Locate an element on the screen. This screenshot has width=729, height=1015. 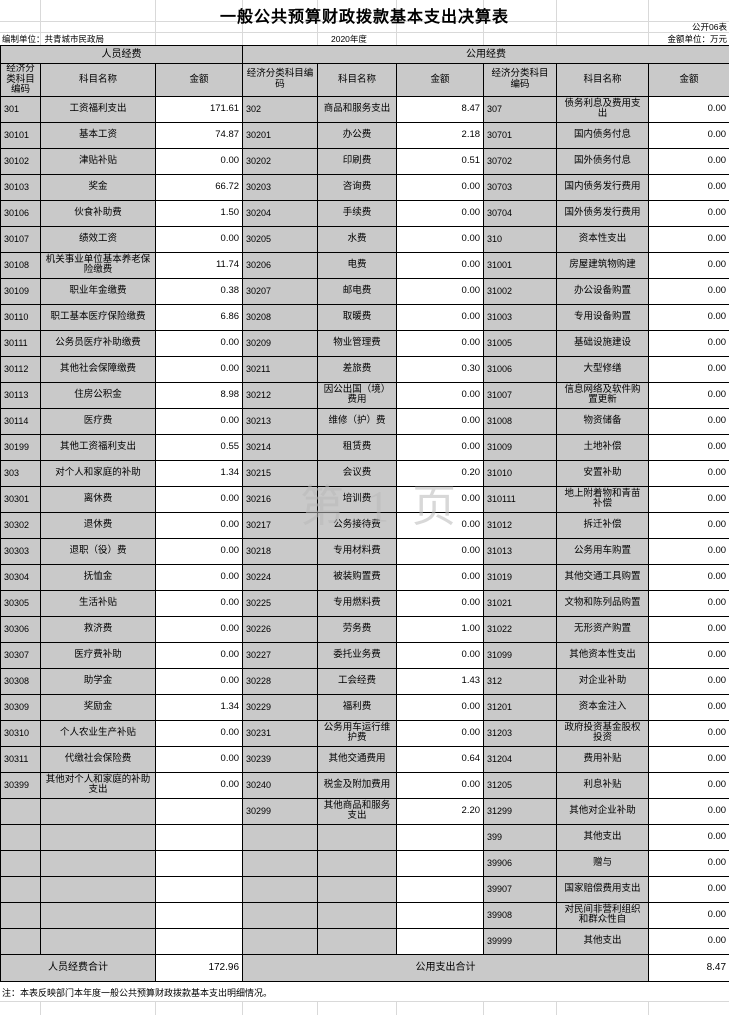
cell-code: 30226 is located at coordinates (280, 629).